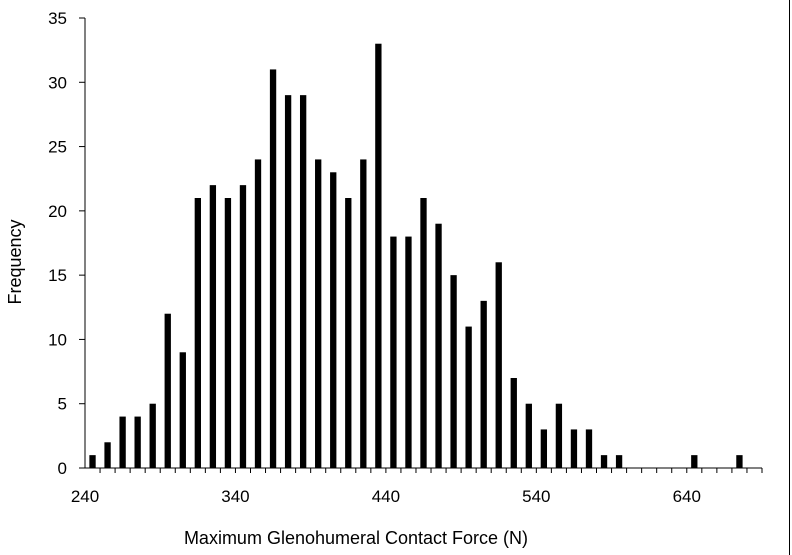 The height and width of the screenshot is (555, 792). Describe the element at coordinates (536, 496) in the screenshot. I see `x-tick-label: 540` at that location.